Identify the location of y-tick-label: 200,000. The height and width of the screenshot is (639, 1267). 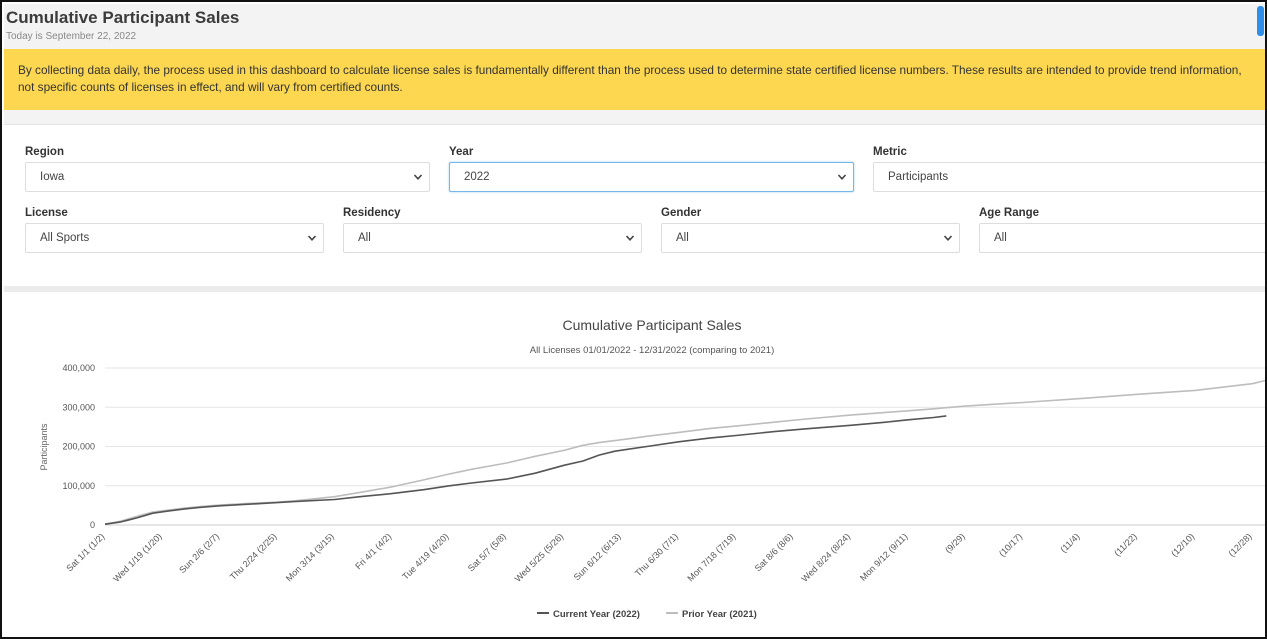
(78, 447).